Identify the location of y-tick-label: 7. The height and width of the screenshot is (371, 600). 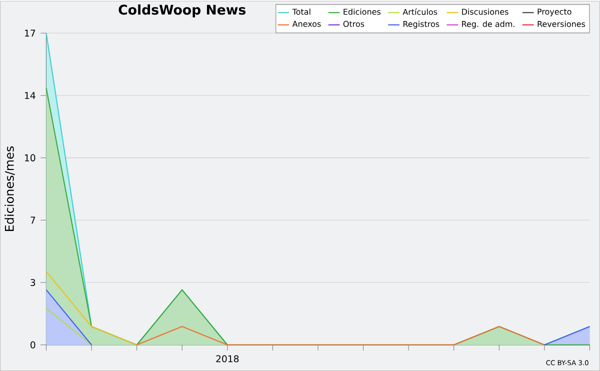
(33, 220).